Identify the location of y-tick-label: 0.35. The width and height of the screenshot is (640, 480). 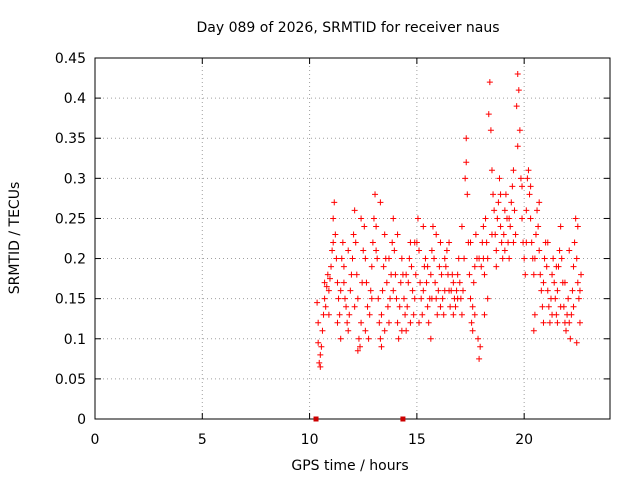
(70, 139).